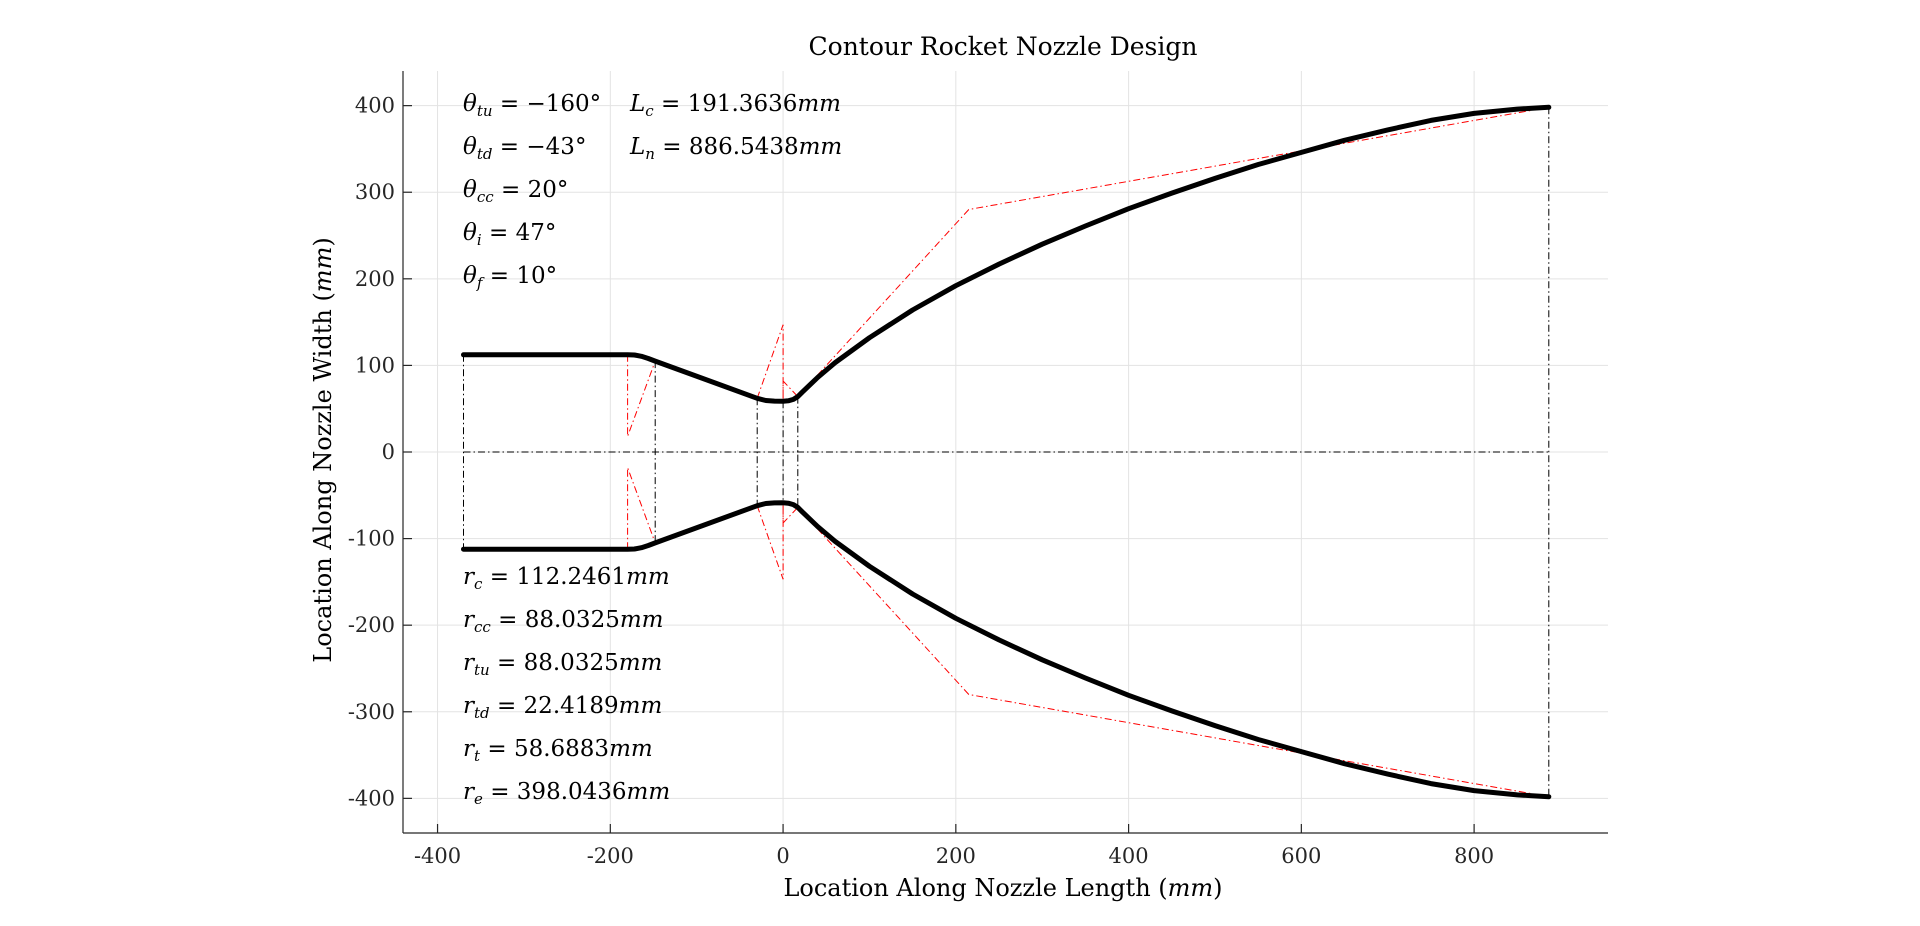  Describe the element at coordinates (1002, 888) in the screenshot. I see `x-axis-label: Location Along Nozzle Length (mm)` at that location.